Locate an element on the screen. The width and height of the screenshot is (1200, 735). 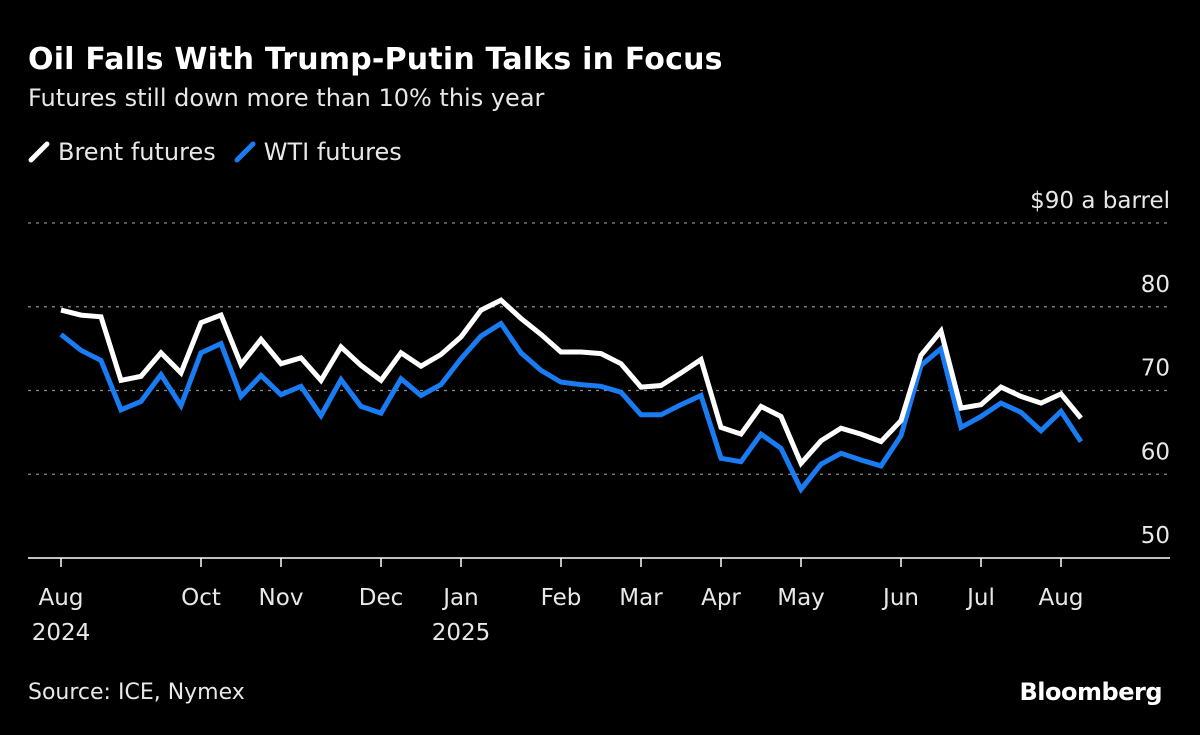
legend: Brent futures WTI futures is located at coordinates (215, 152).